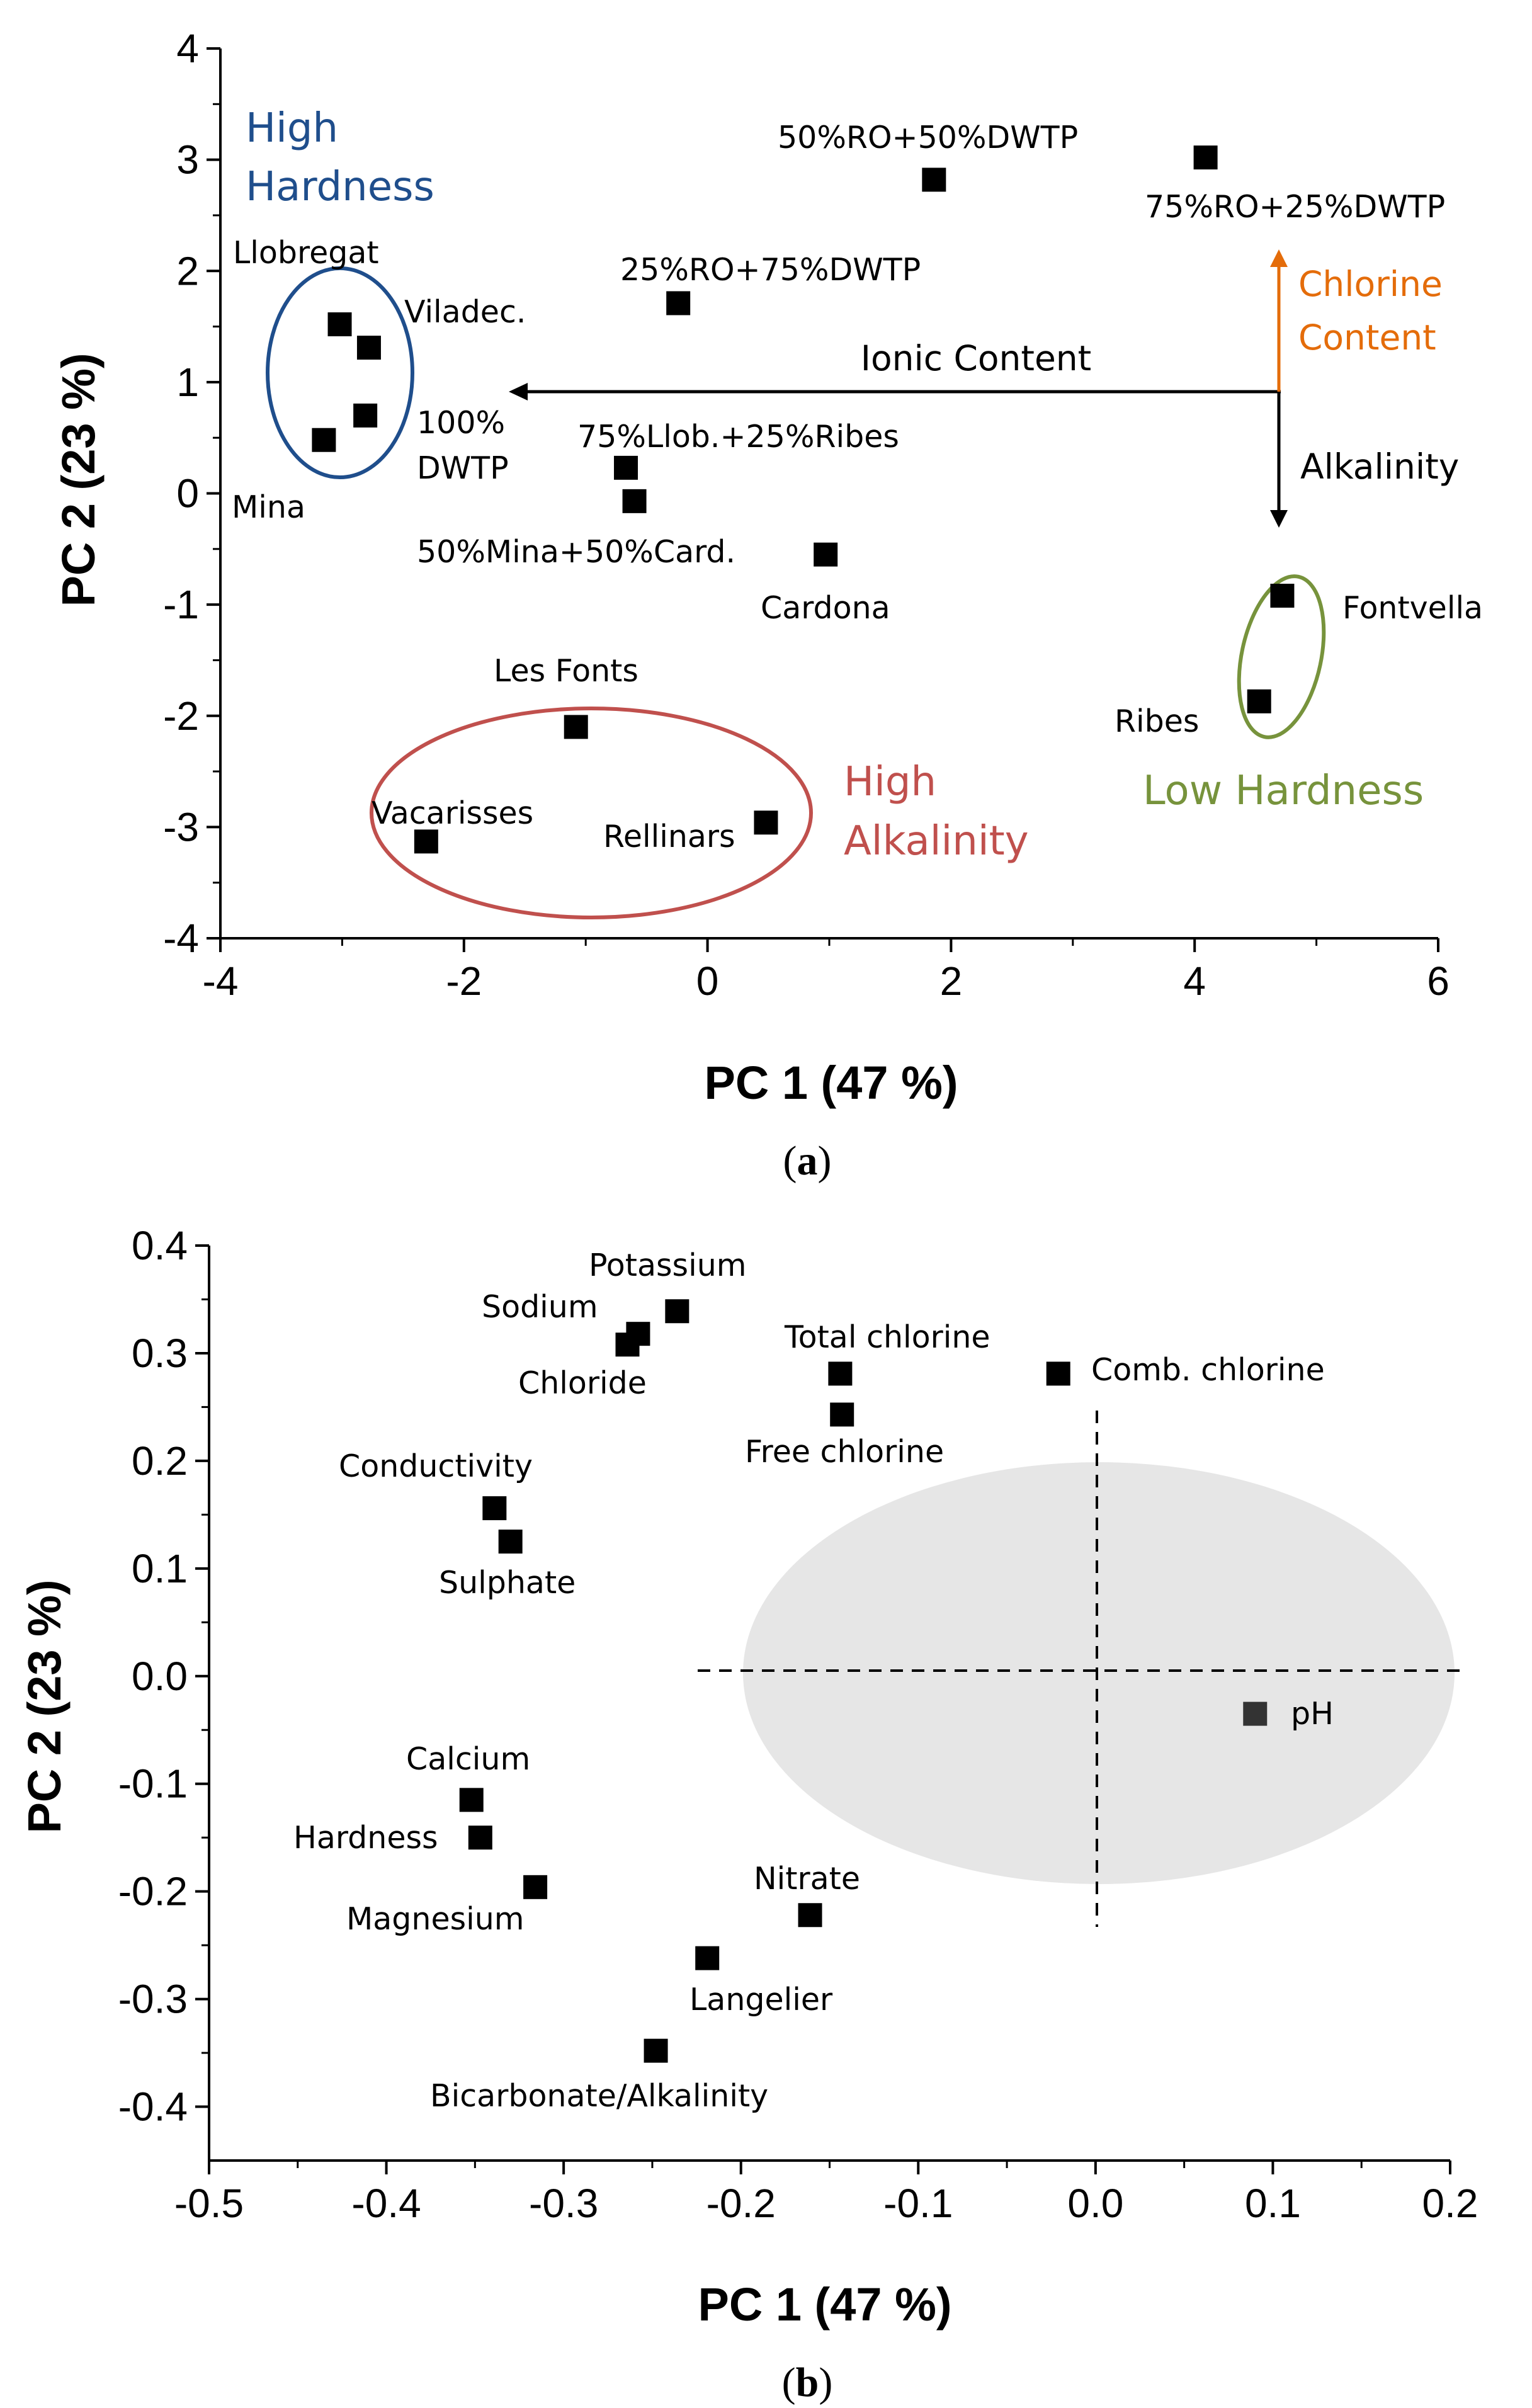 This screenshot has width=1532, height=2408. Describe the element at coordinates (634, 501) in the screenshot. I see `panel-a-point-50-mina-50-card` at that location.